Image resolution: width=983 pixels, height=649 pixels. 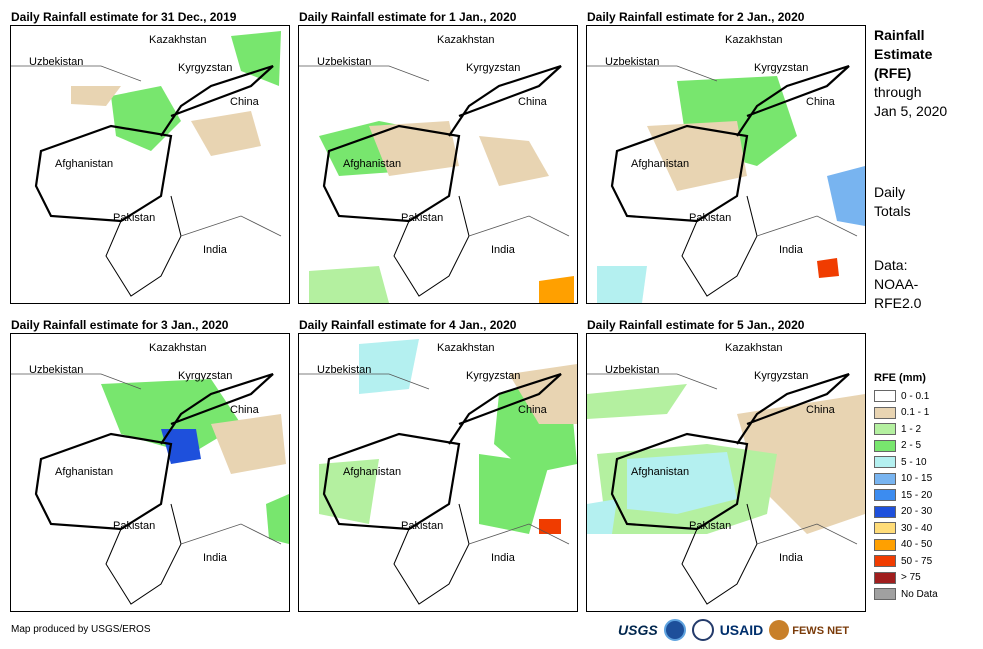 I want to click on daily-line-1: Daily, so click(x=890, y=192).